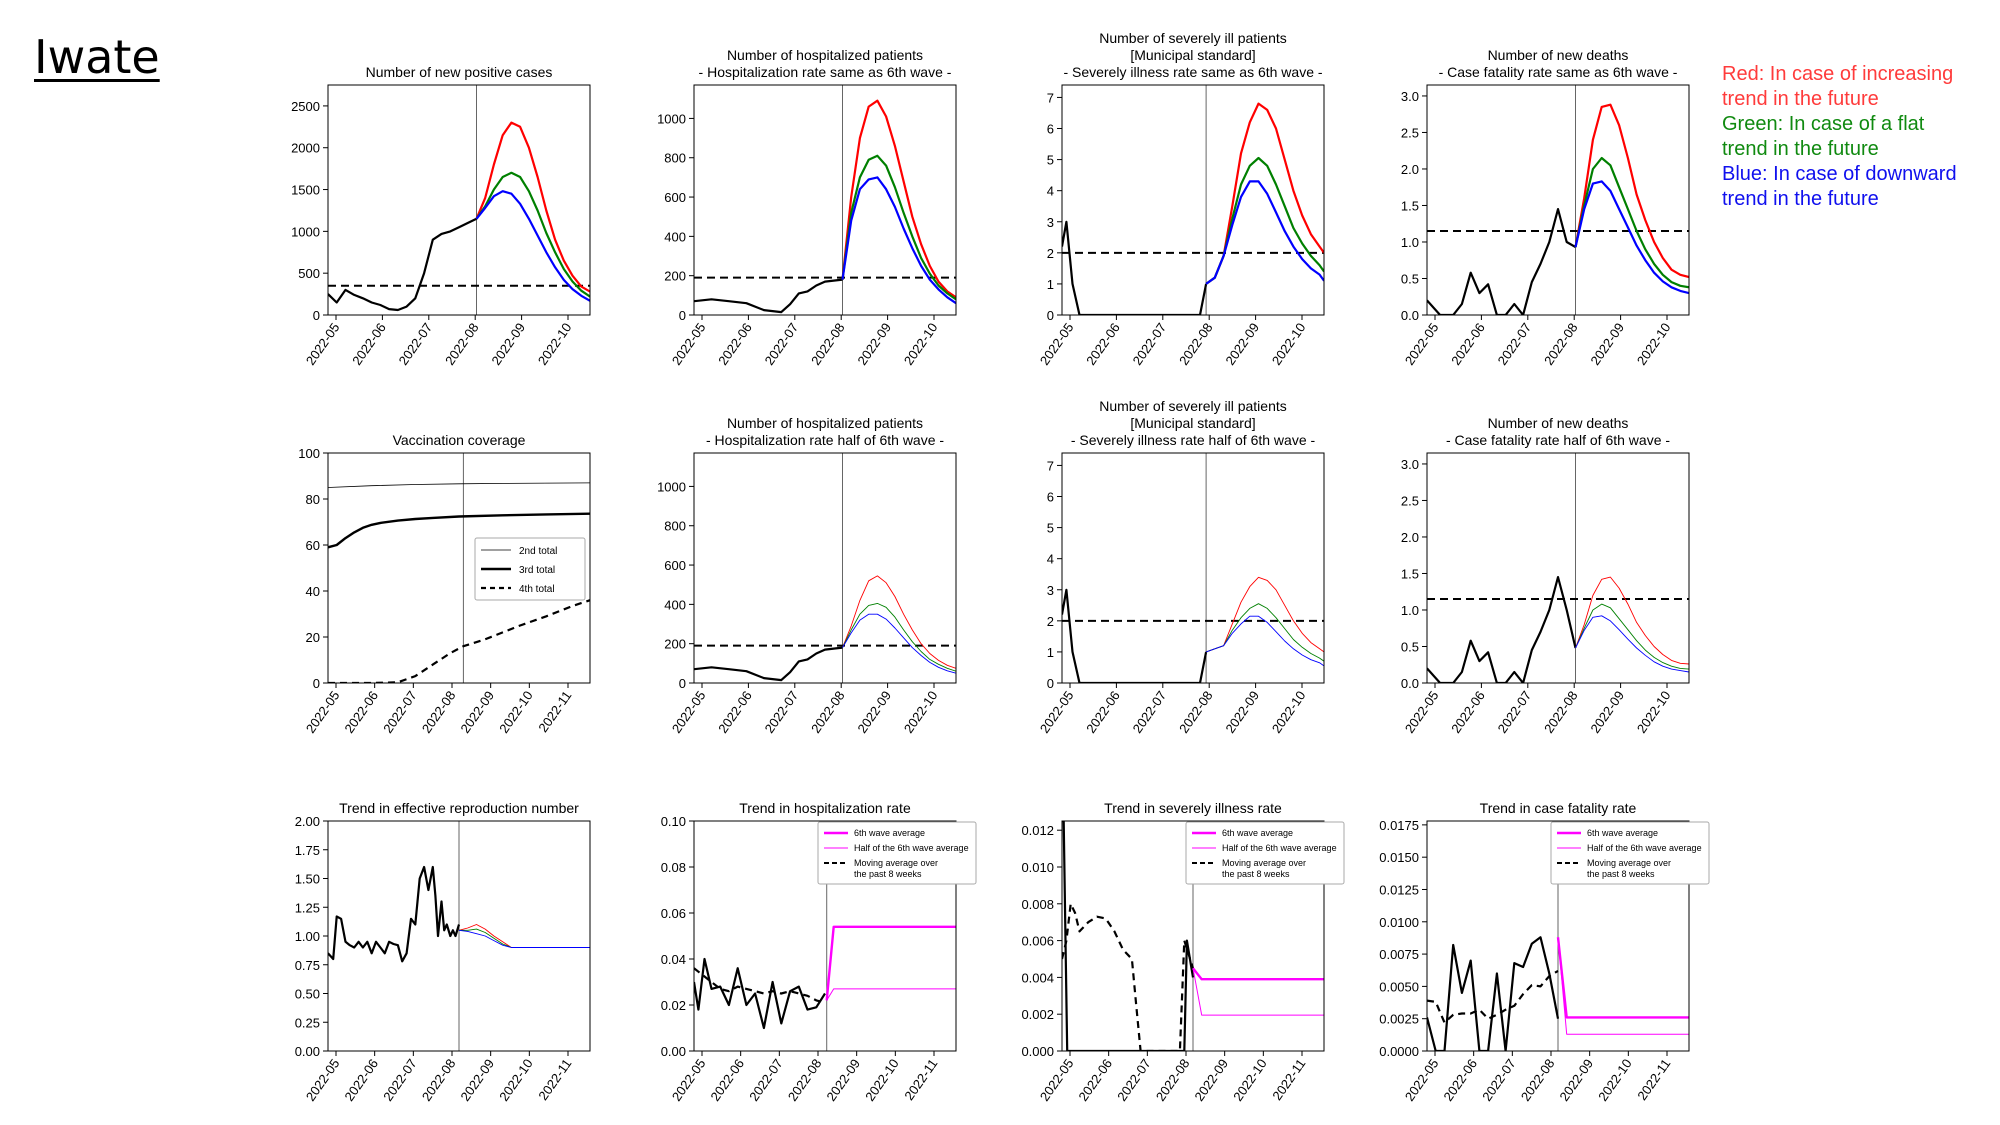 This screenshot has height=1125, width=2000. I want to click on chart-title: Number of new positive cases, so click(459, 72).